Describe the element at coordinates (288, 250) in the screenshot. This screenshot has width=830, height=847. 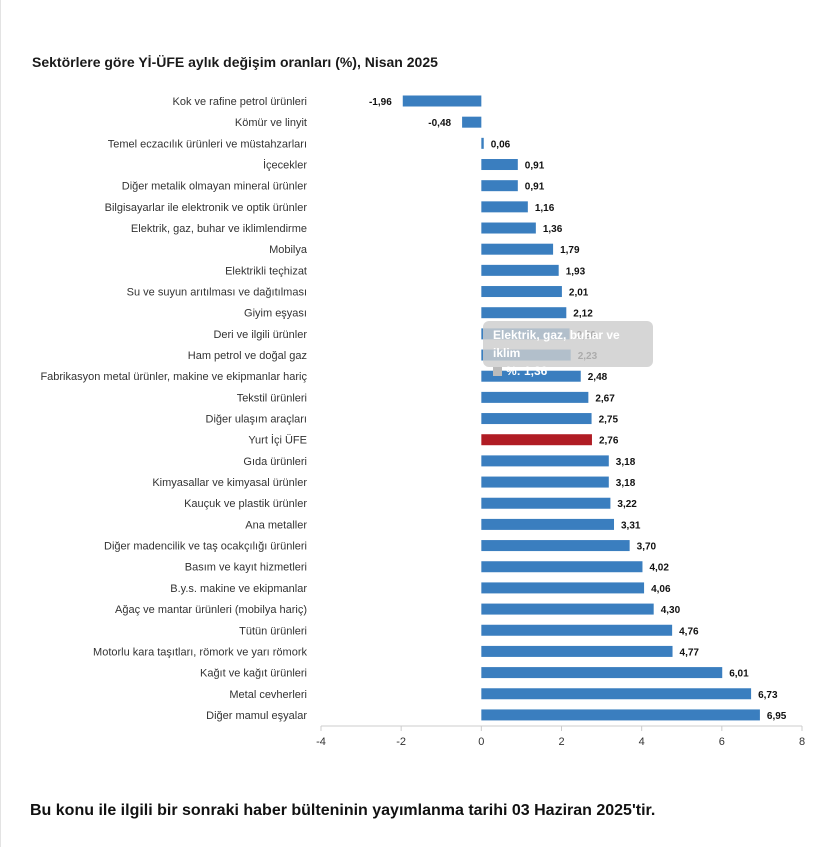
I see `category-label: Mobilya` at that location.